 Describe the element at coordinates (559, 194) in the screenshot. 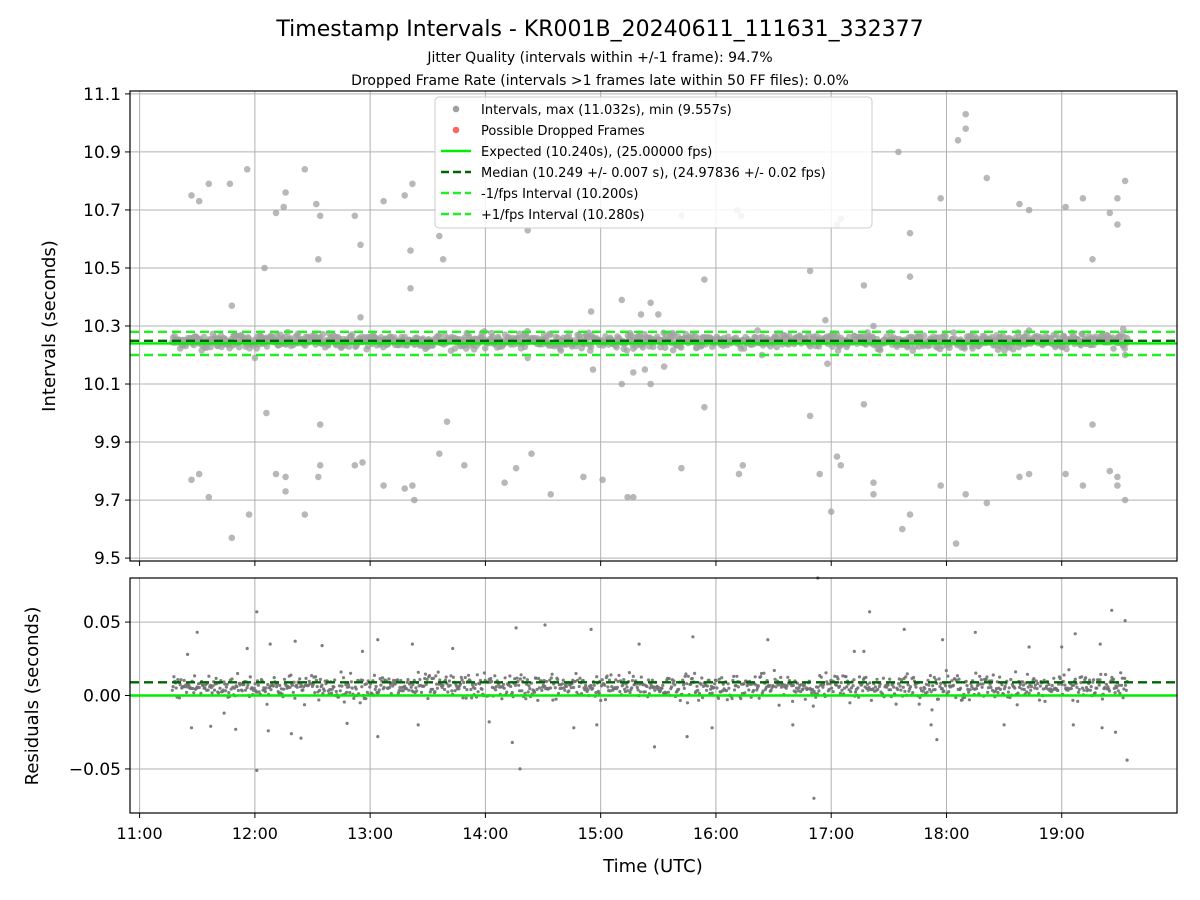

I see `legend-label: -1/fps Interval (10.200s)` at that location.